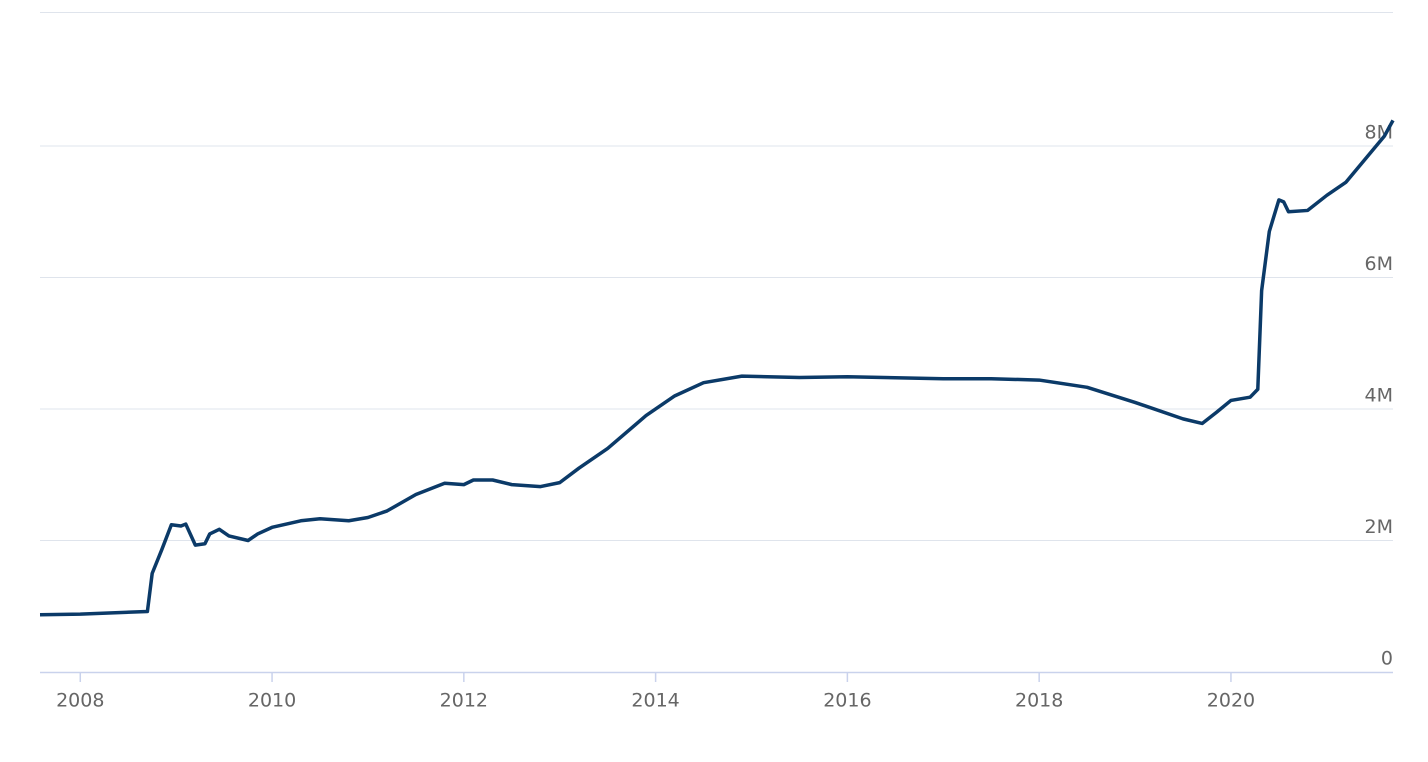 The image size is (1428, 762). Describe the element at coordinates (1039, 701) in the screenshot. I see `x-tick-label: 2018` at that location.